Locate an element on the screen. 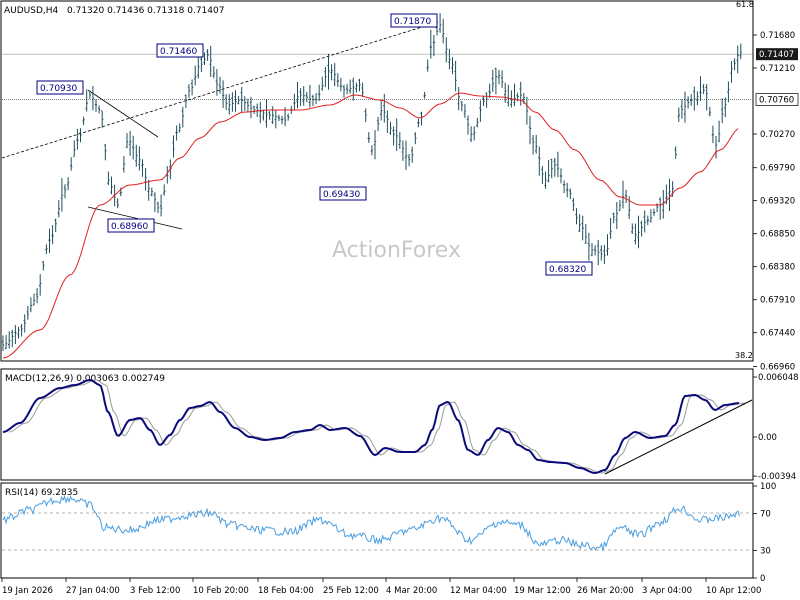 This screenshot has height=600, width=800. price-tick-label: 0.68850 is located at coordinates (777, 235).